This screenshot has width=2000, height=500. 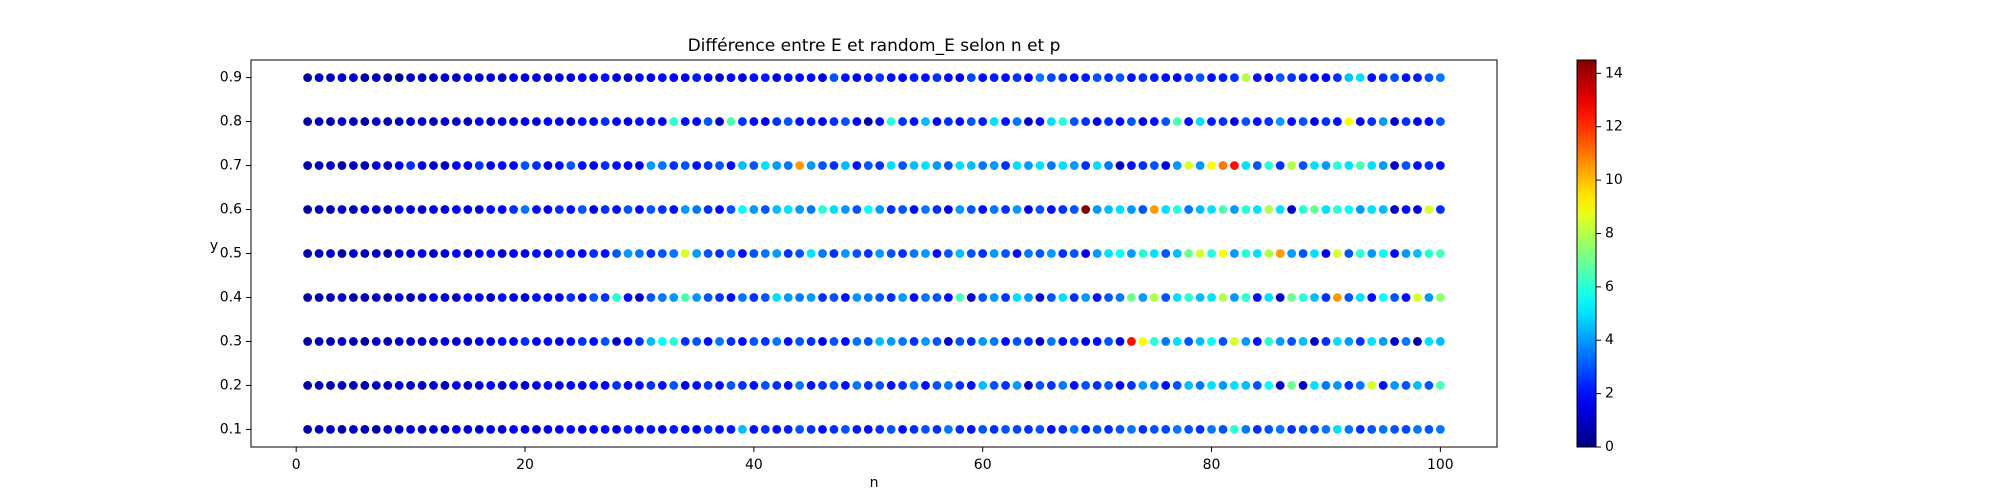 I want to click on x-tick-label: 80, so click(x=1212, y=465).